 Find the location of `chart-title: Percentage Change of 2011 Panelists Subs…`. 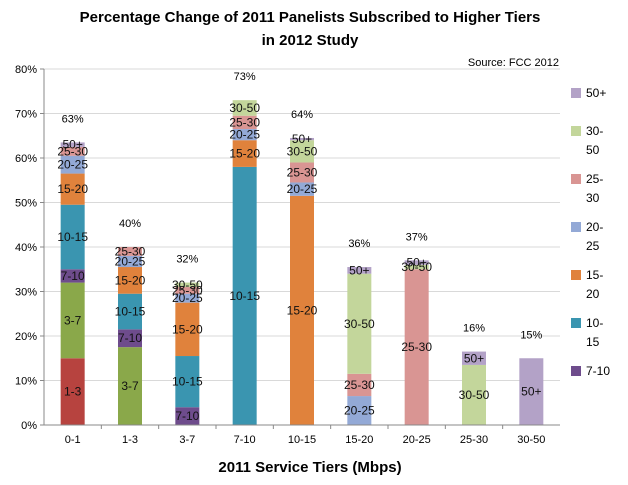

chart-title: Percentage Change of 2011 Panelists Subs… is located at coordinates (310, 29).